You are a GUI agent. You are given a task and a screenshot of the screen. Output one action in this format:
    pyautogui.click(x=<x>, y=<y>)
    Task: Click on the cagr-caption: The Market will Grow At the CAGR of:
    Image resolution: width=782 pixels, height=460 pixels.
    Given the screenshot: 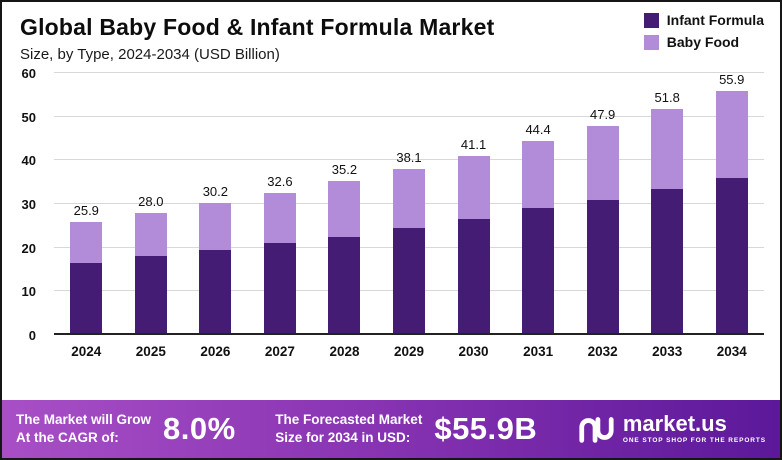 What is the action you would take?
    pyautogui.click(x=83, y=428)
    